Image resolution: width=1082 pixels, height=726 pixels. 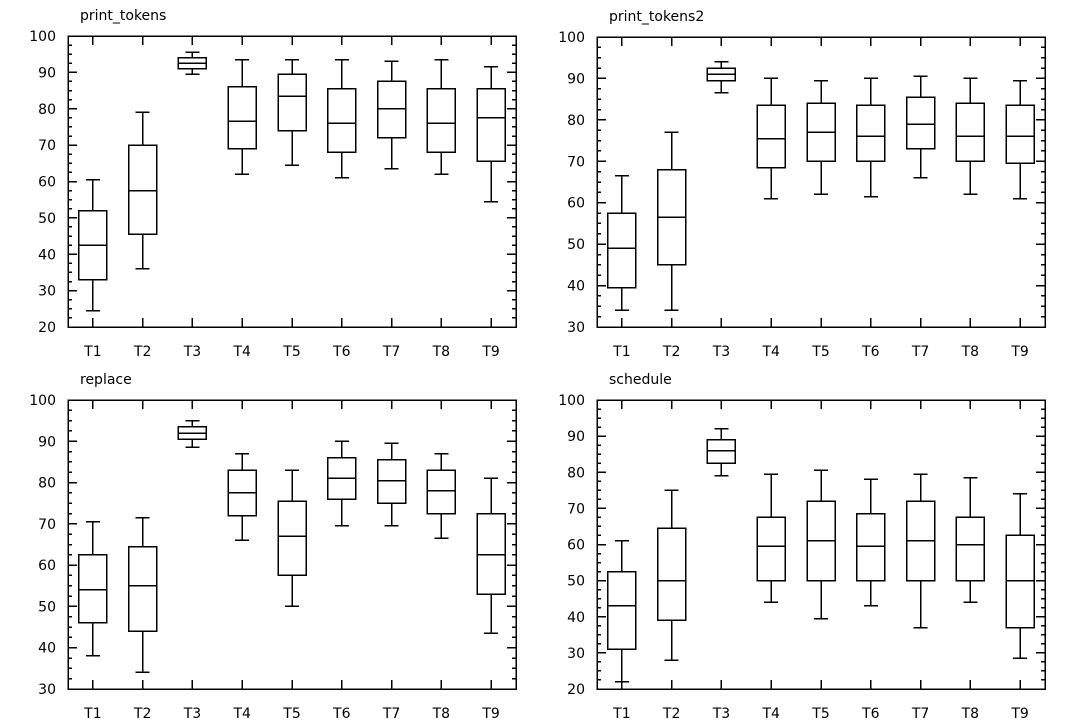 I want to click on panel-title: schedule, so click(x=640, y=380).